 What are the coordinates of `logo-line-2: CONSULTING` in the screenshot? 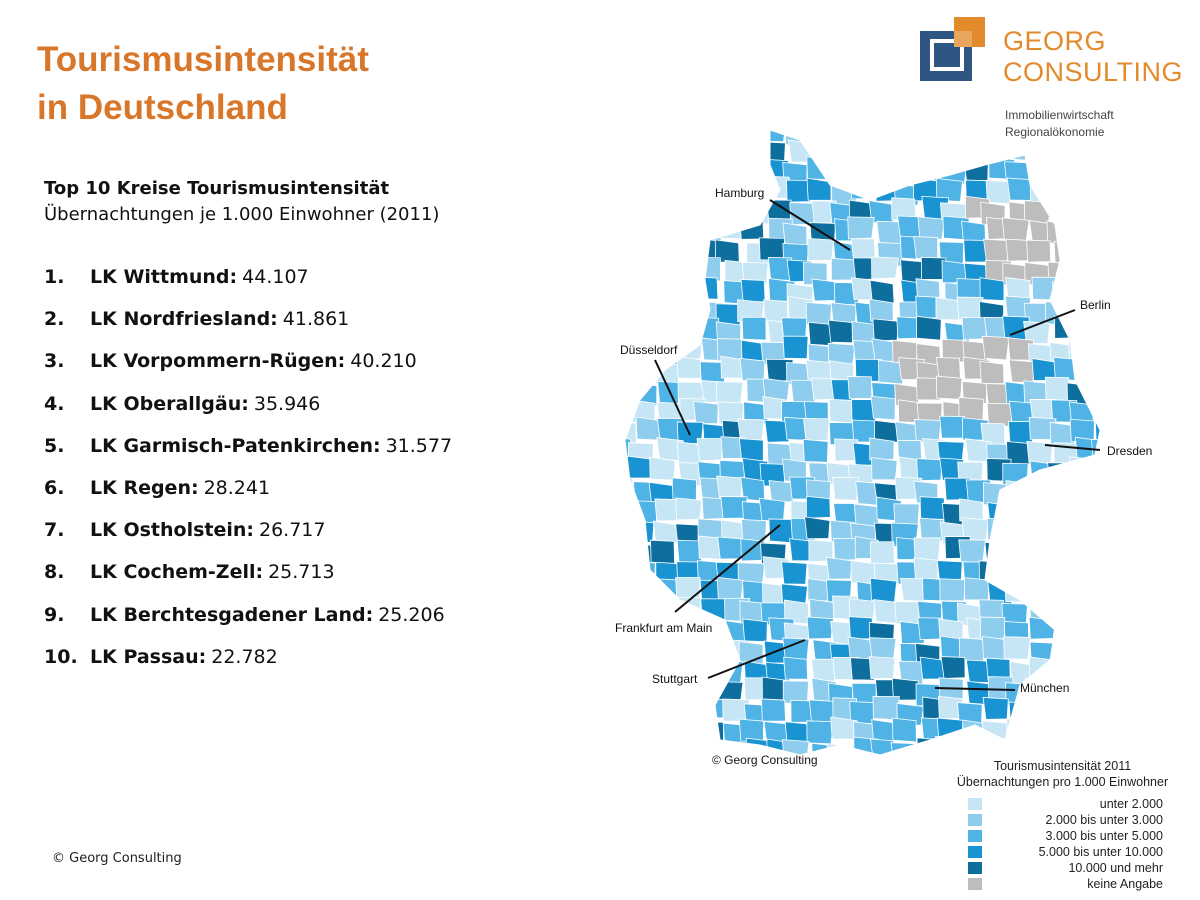 It's located at (1093, 72).